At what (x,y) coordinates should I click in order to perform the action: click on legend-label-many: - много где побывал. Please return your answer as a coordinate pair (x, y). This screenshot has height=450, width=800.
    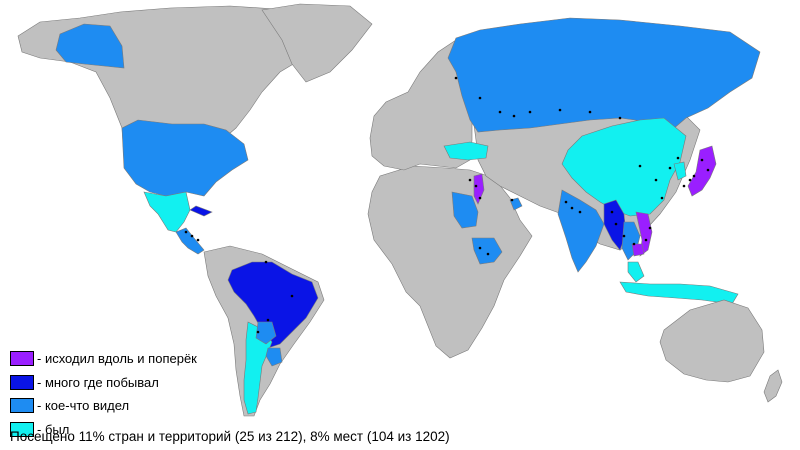
    Looking at the image, I should click on (98, 382).